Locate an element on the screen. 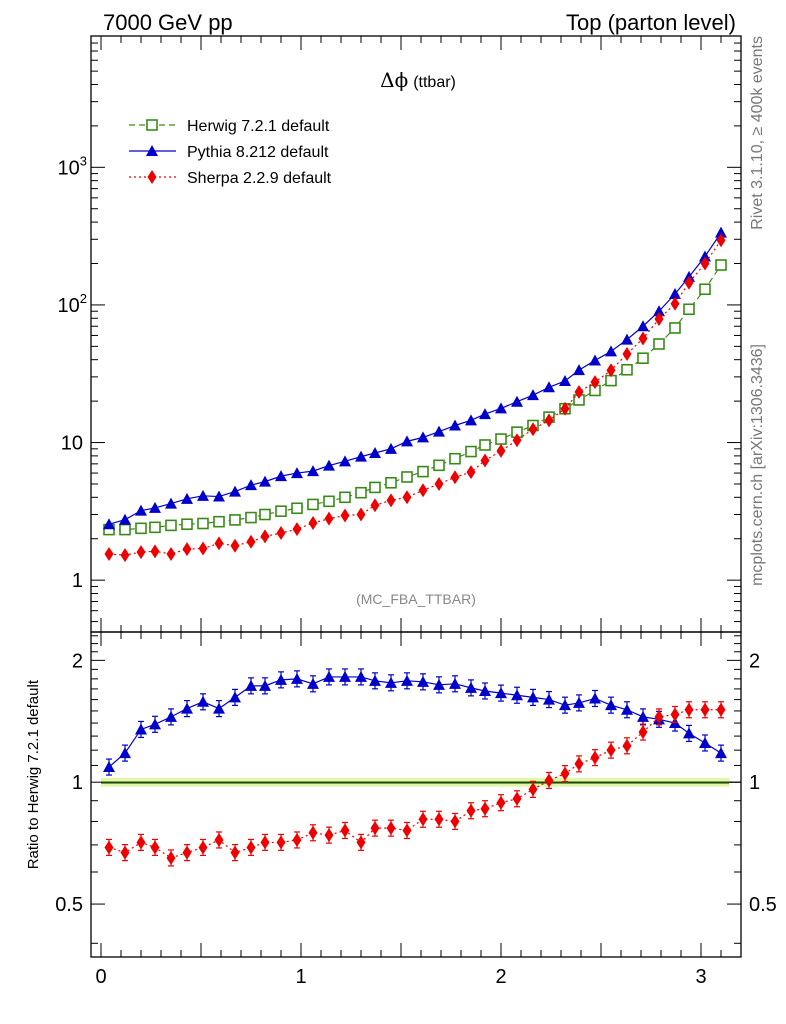 The image size is (786, 1024). x-tick-label: 2 is located at coordinates (500, 977).